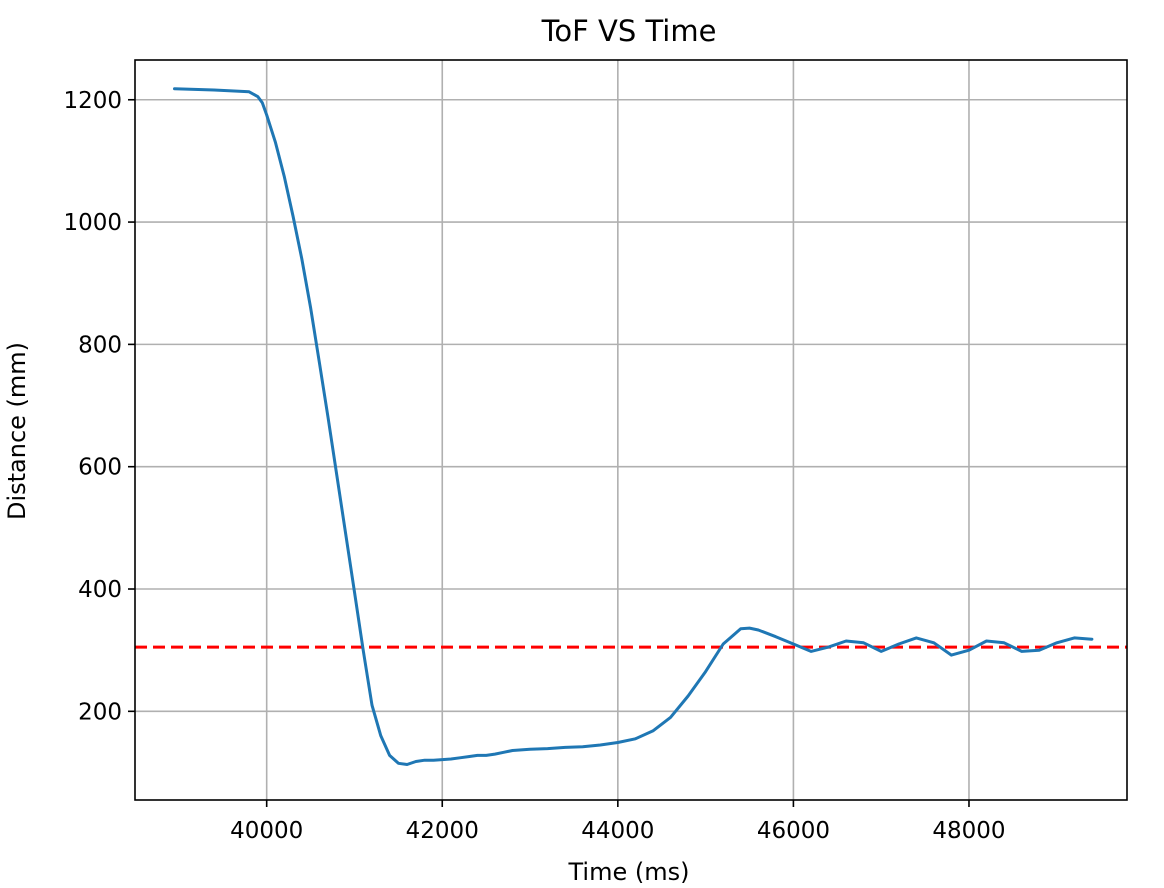  Describe the element at coordinates (17, 431) in the screenshot. I see `y-axis-label: Distance (mm)` at that location.